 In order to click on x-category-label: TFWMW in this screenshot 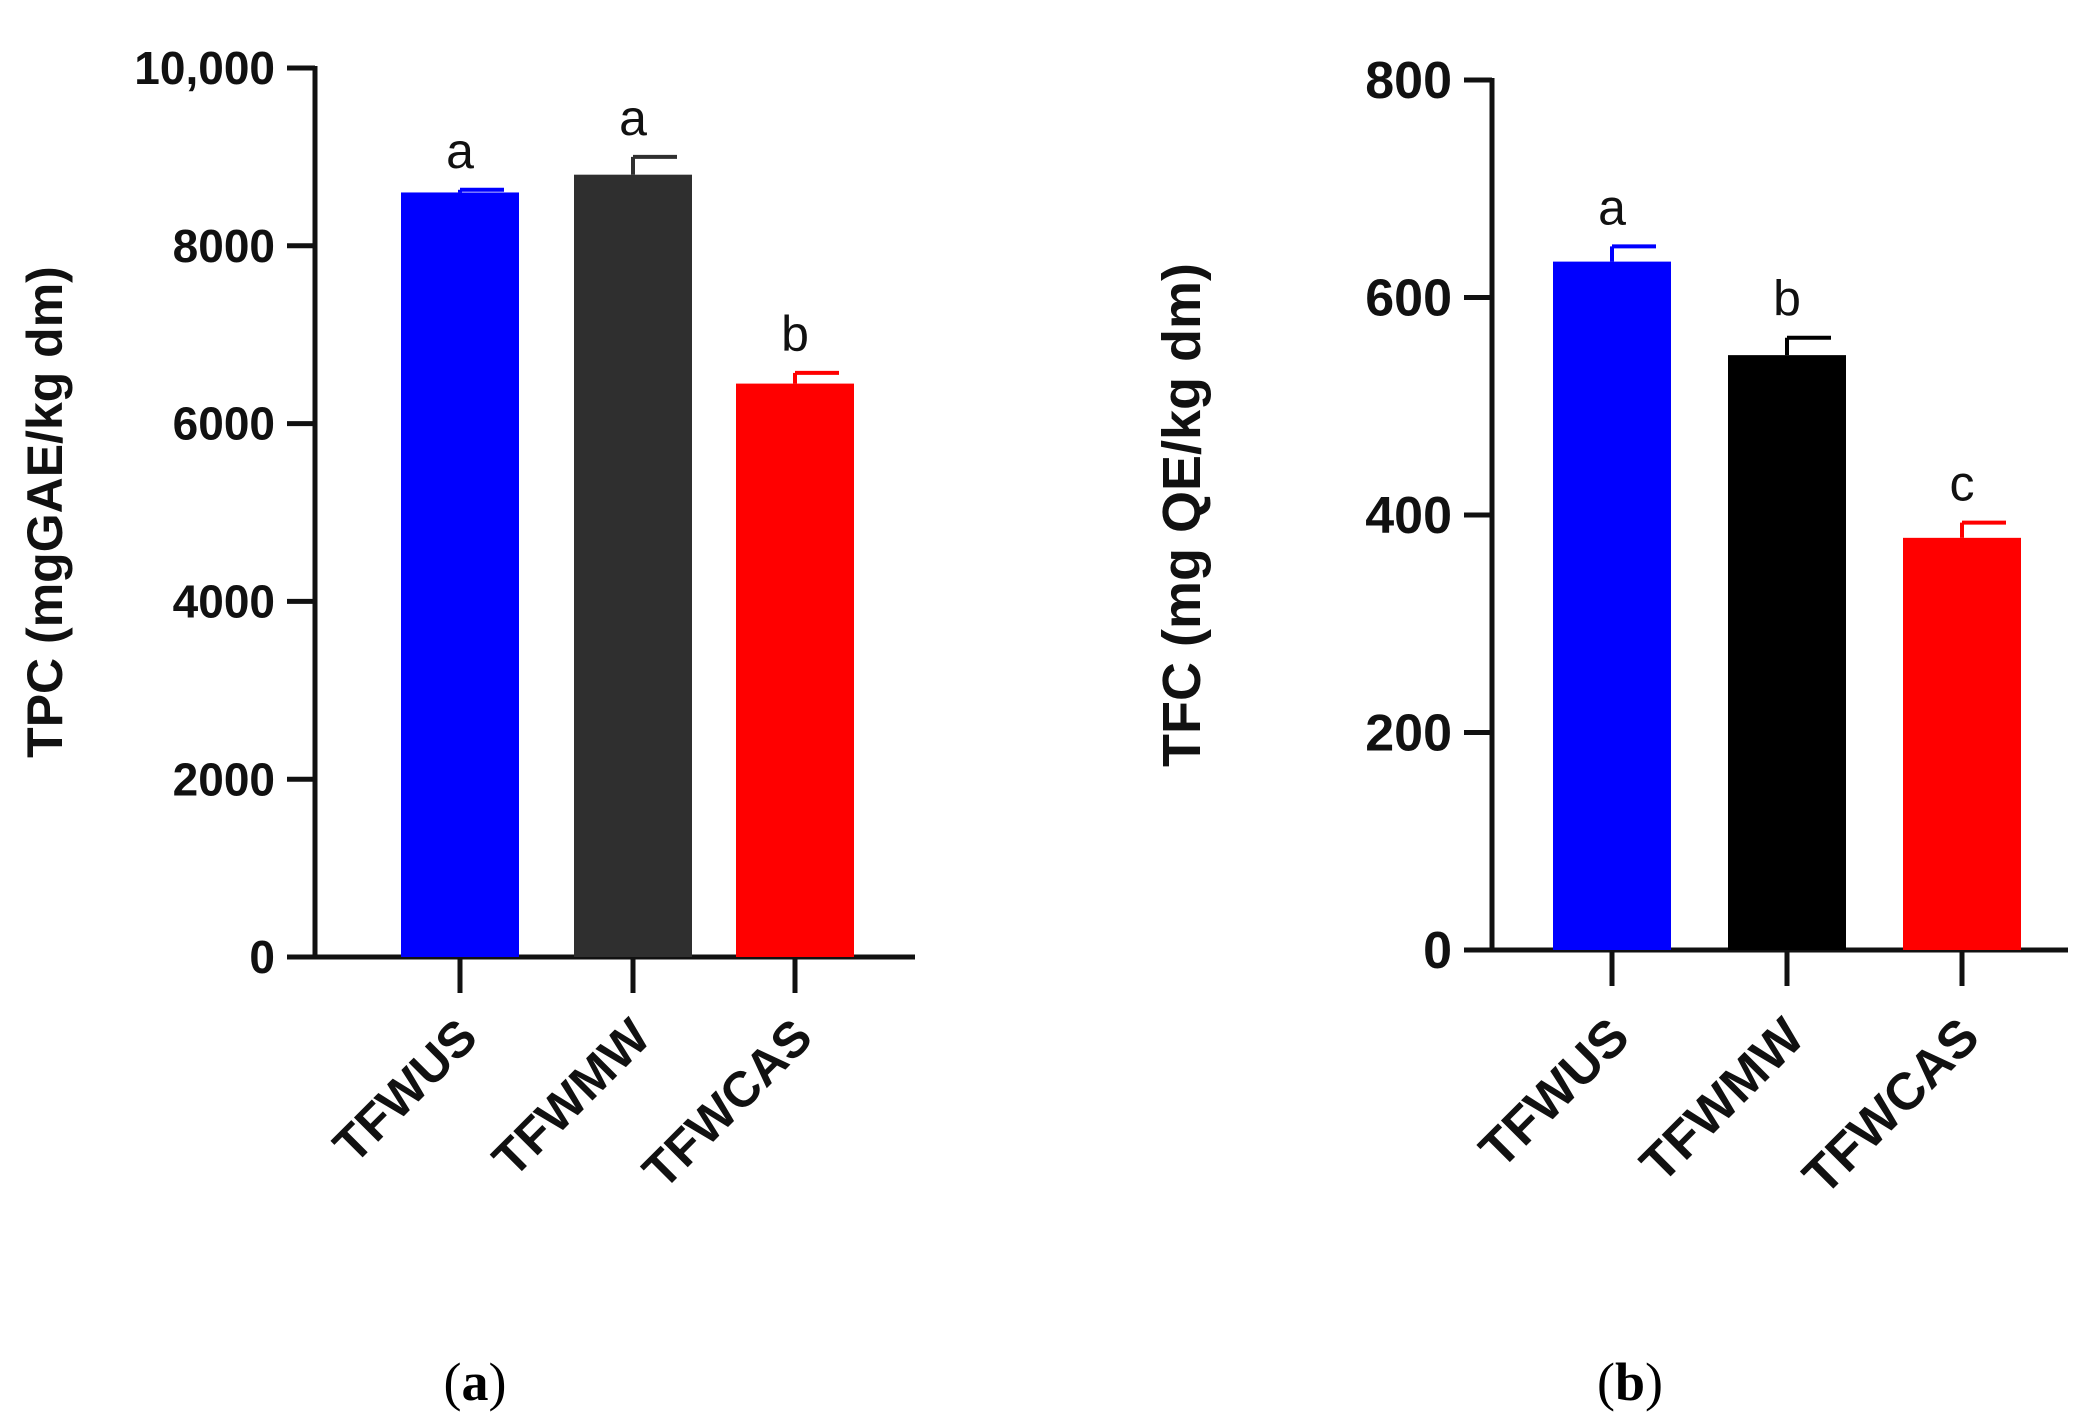, I will do `click(1723, 1100)`.